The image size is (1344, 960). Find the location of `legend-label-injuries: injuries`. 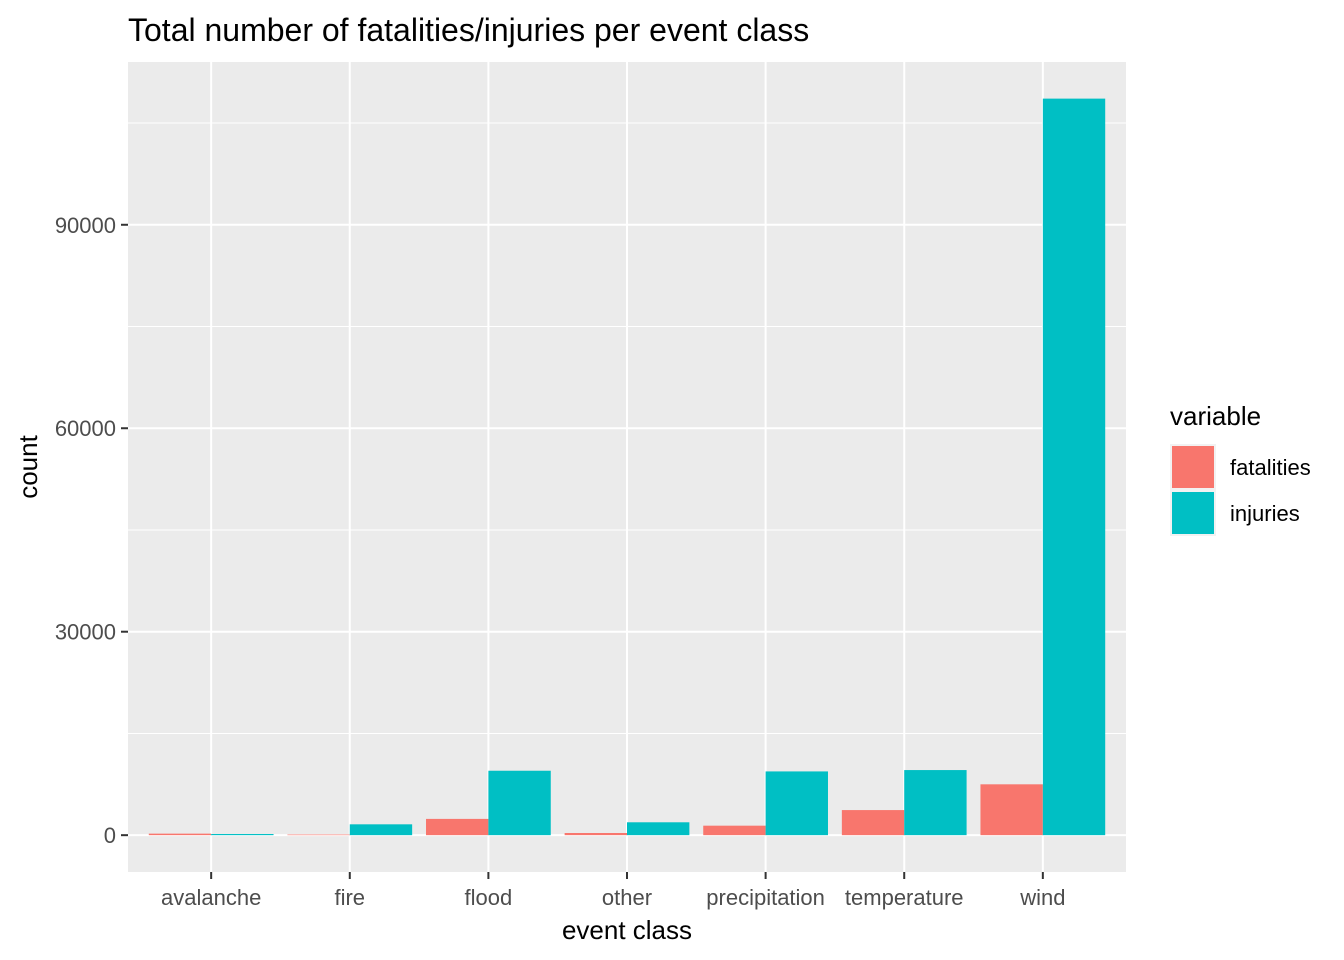

legend-label-injuries: injuries is located at coordinates (1265, 513).